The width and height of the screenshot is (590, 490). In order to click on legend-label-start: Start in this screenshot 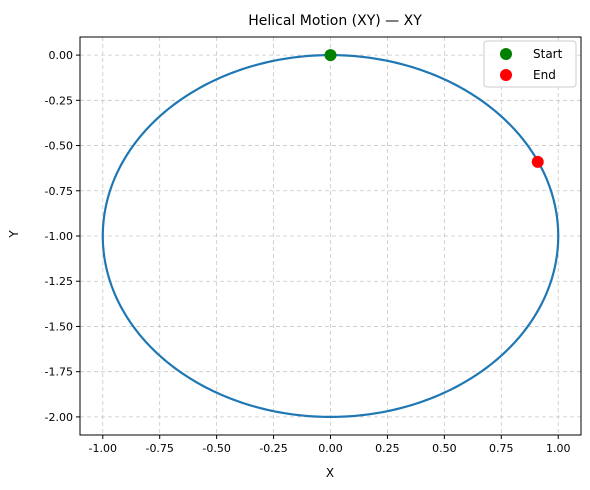, I will do `click(548, 54)`.